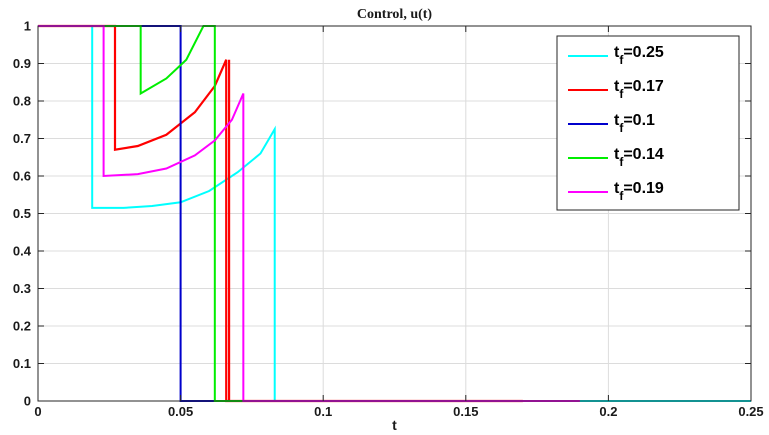 This screenshot has height=435, width=769. Describe the element at coordinates (643, 86) in the screenshot. I see `legend-label-value: =0.17` at that location.